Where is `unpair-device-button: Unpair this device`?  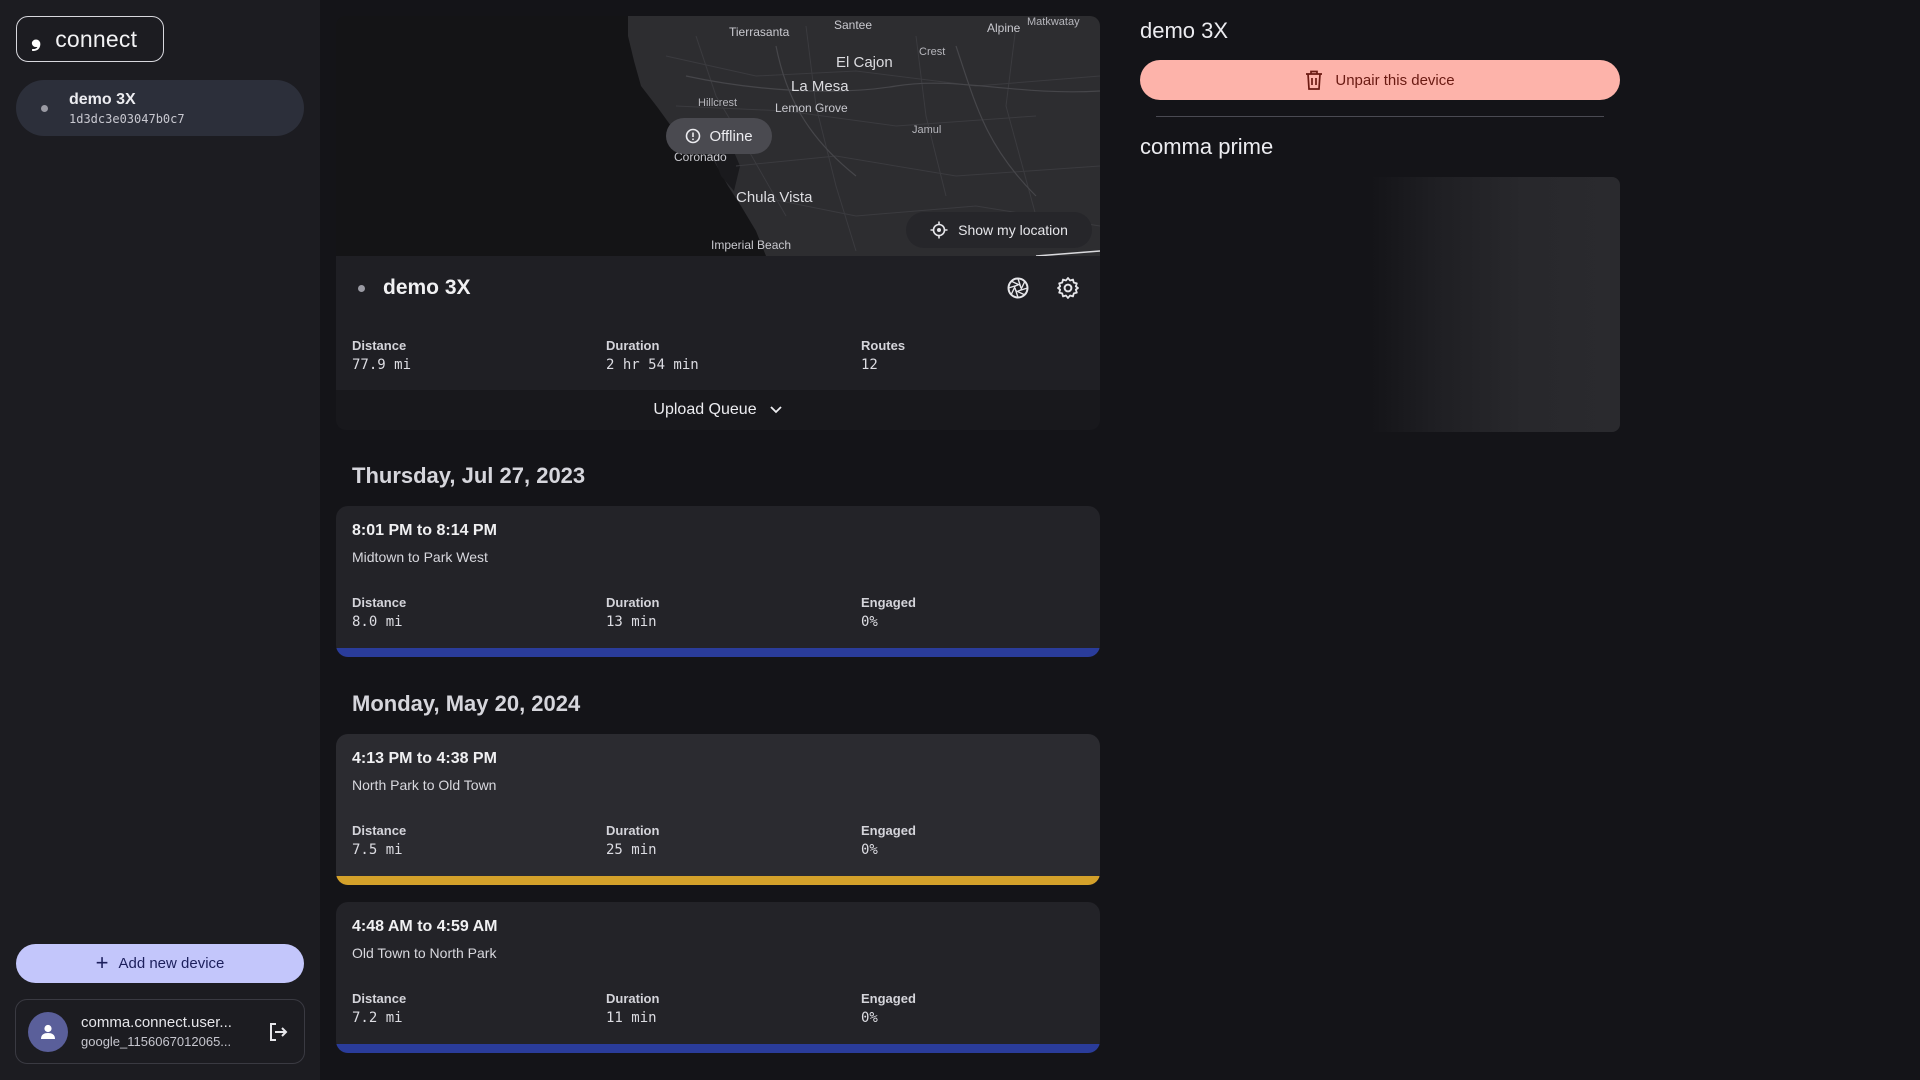 unpair-device-button: Unpair this device is located at coordinates (1380, 80).